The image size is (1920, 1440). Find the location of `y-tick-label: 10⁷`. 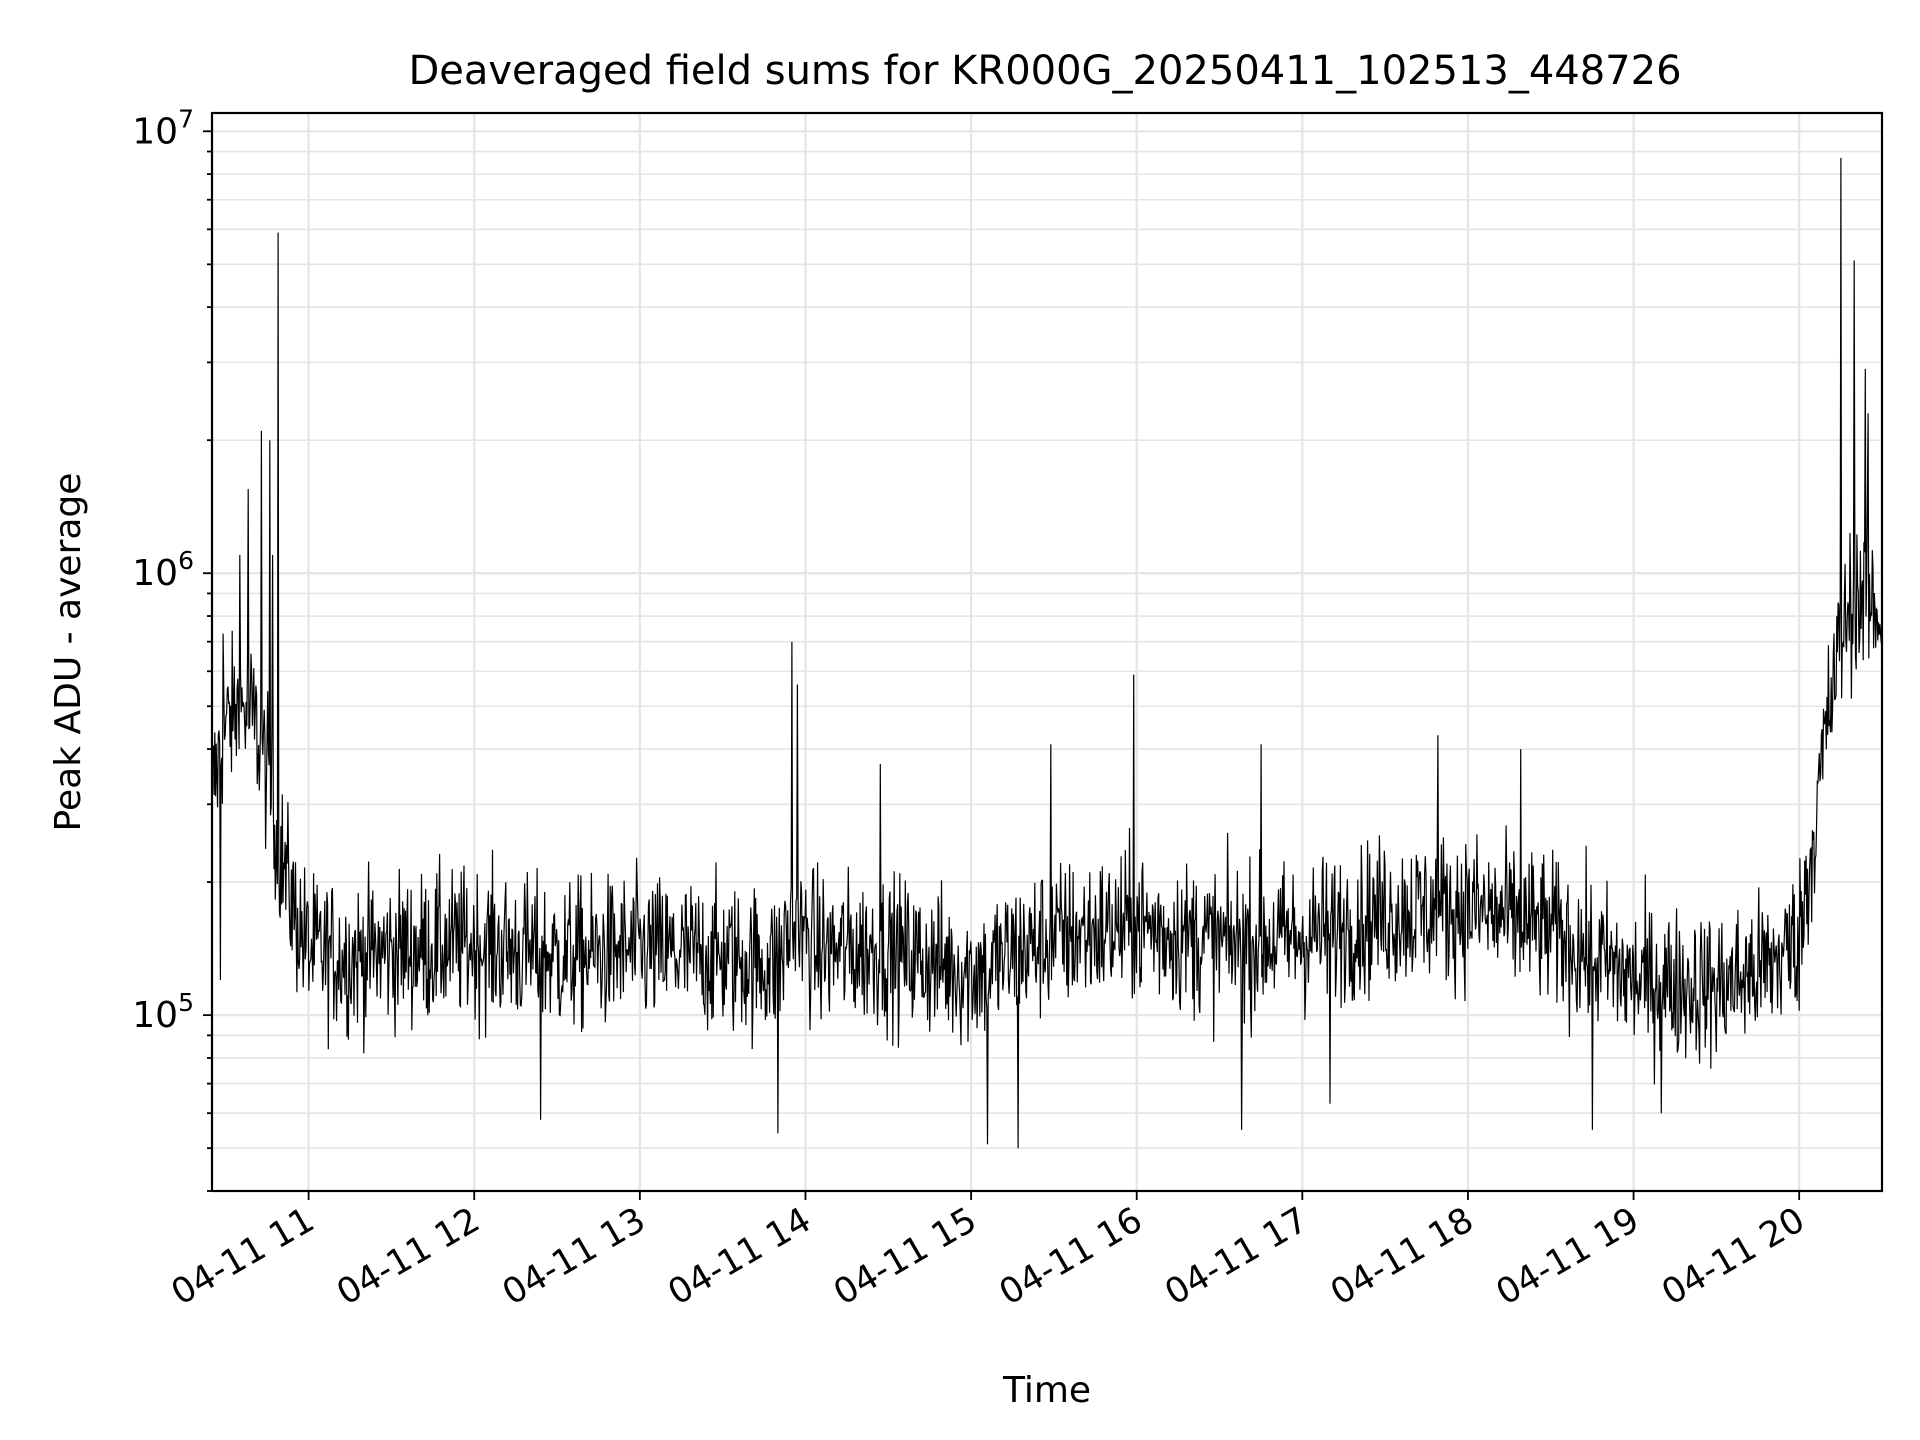

y-tick-label: 10⁷ is located at coordinates (163, 128).